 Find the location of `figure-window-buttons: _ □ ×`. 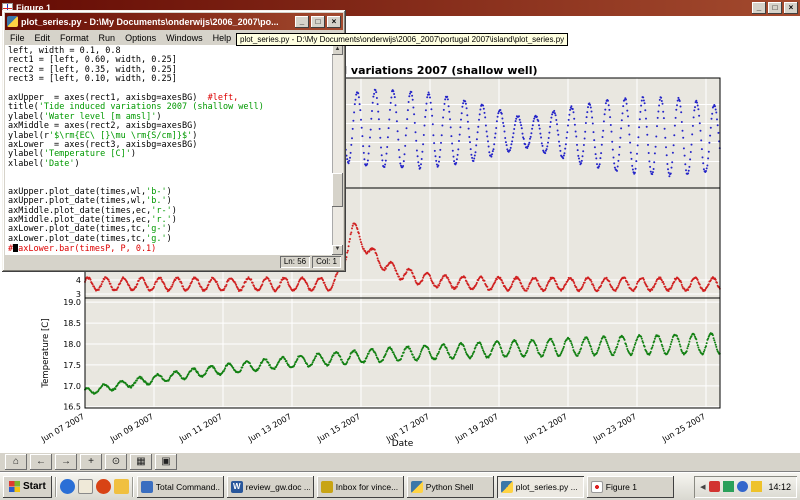

figure-window-buttons: _ □ × is located at coordinates (775, 8).